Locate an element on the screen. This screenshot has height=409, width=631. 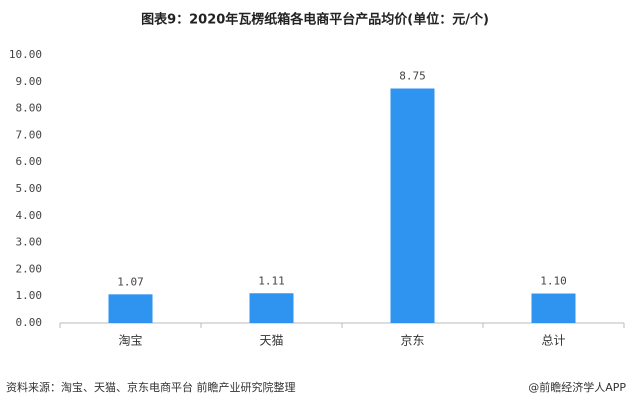
y-tick-label: 8.00 is located at coordinates (29, 108).